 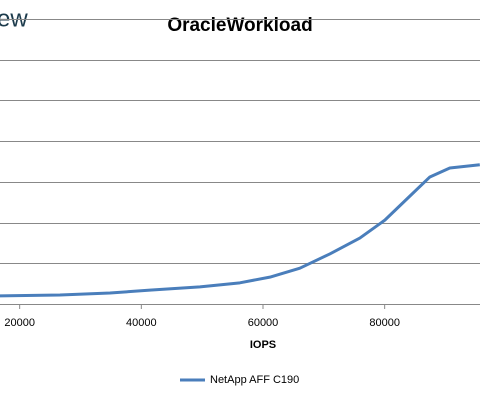 What do you see at coordinates (254, 380) in the screenshot?
I see `legend-label: NetApp AFF C190` at bounding box center [254, 380].